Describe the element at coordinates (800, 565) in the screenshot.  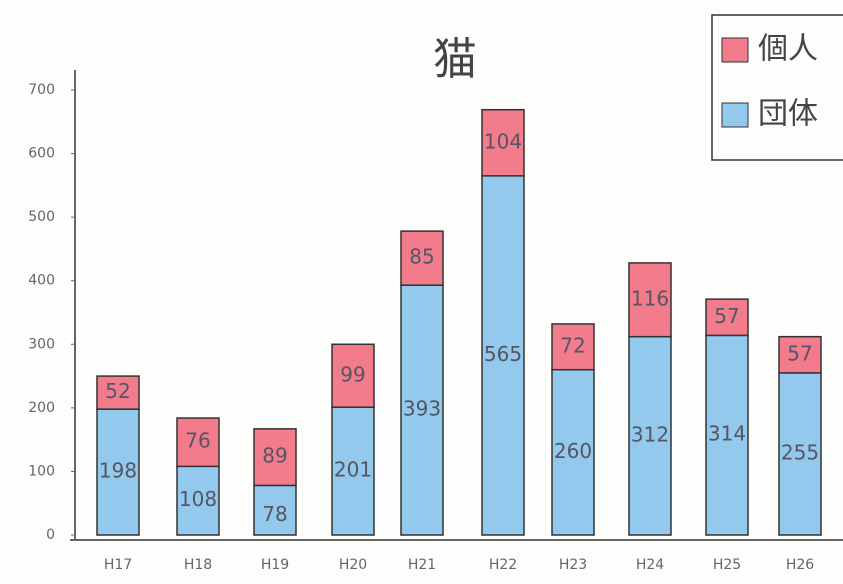
I see `x-tick-label: H26` at that location.